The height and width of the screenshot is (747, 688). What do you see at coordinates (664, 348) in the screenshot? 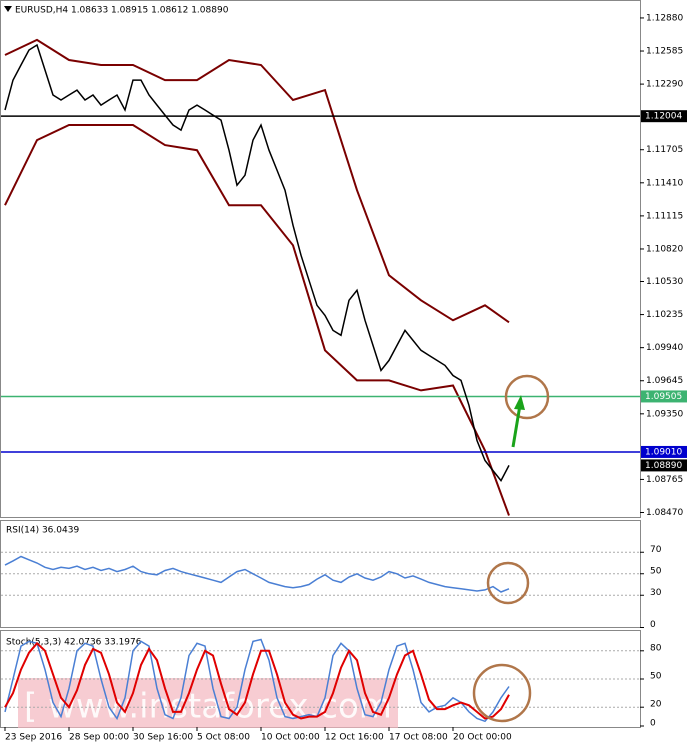
I see `y-tick-label: 1.09940` at bounding box center [664, 348].